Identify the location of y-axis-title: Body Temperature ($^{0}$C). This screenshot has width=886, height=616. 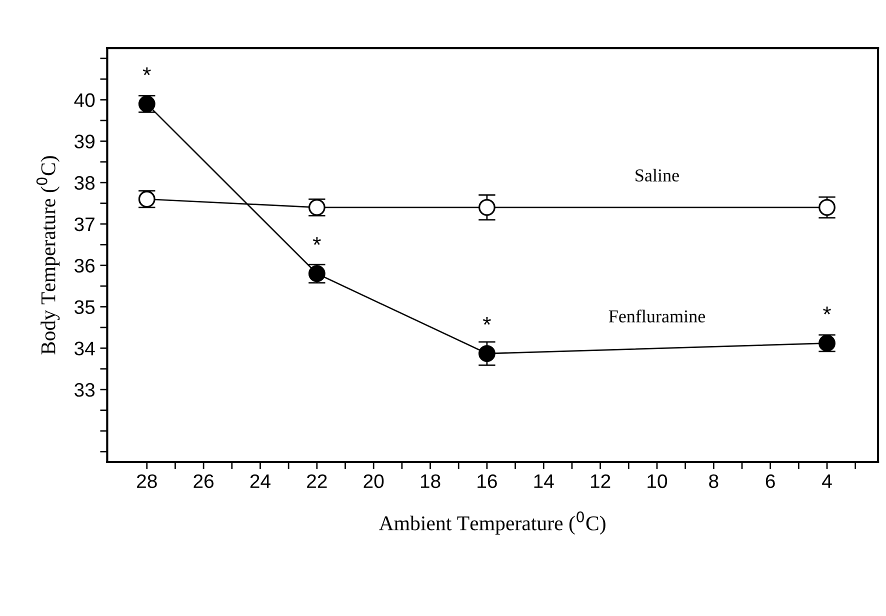
(48, 255).